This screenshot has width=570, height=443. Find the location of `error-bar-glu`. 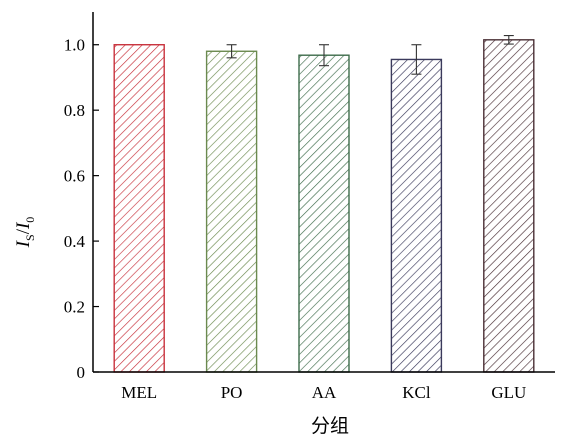

error-bar-glu is located at coordinates (508, 40).